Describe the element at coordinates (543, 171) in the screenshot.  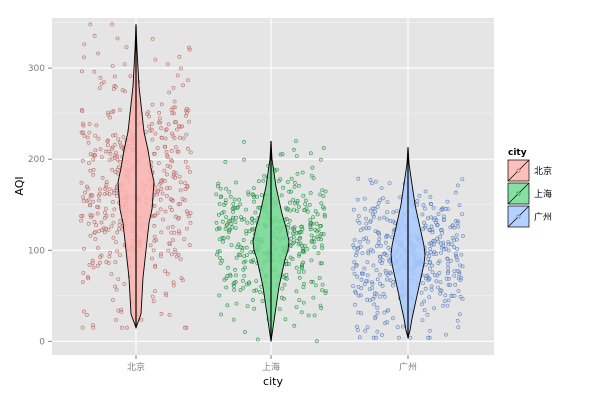
I see `legend-label: 北京` at that location.